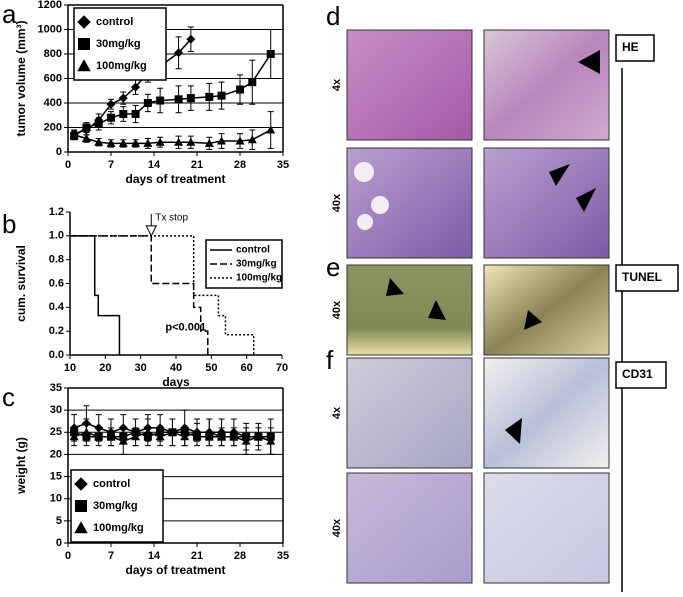 Image resolution: width=683 pixels, height=597 pixels. Describe the element at coordinates (56, 410) in the screenshot. I see `y-tick-label: 30` at that location.